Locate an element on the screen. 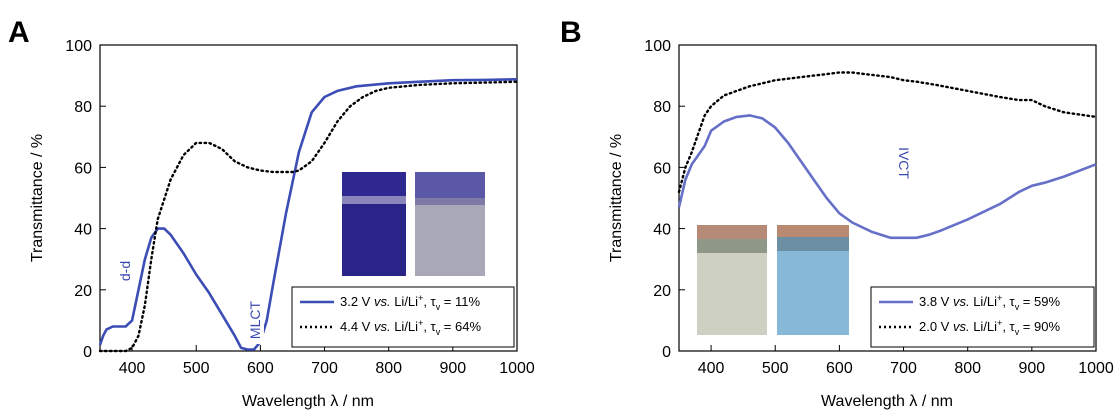 The image size is (1118, 412). y-tick-label-a: 80 is located at coordinates (83, 107).